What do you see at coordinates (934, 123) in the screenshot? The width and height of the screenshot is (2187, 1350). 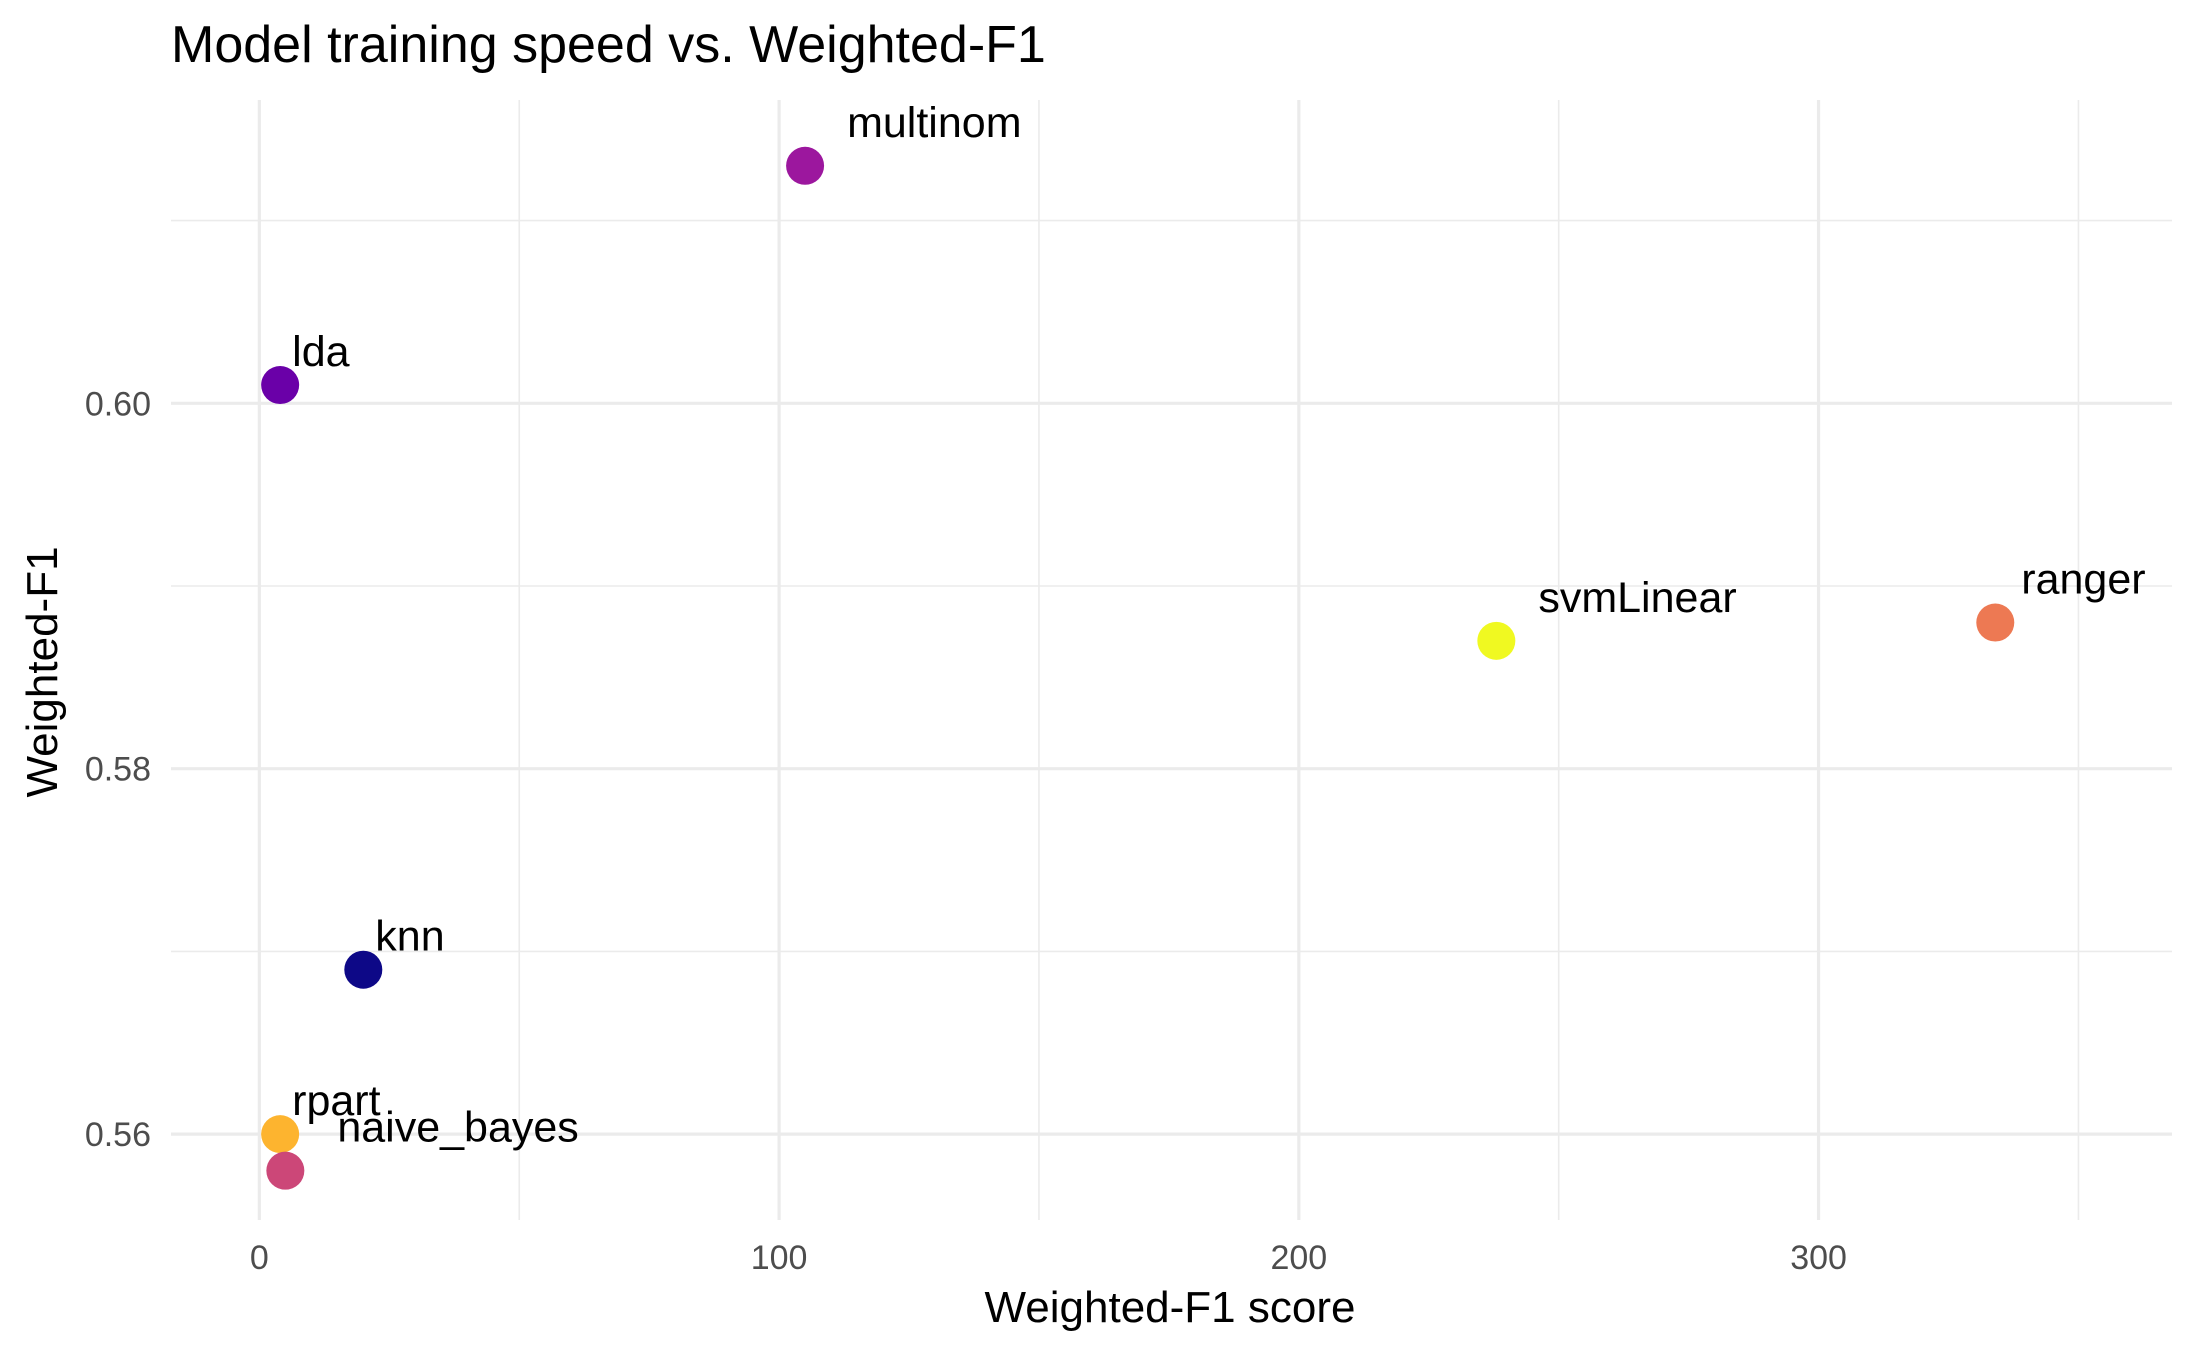 I see `point-label-multinom: multinom` at bounding box center [934, 123].